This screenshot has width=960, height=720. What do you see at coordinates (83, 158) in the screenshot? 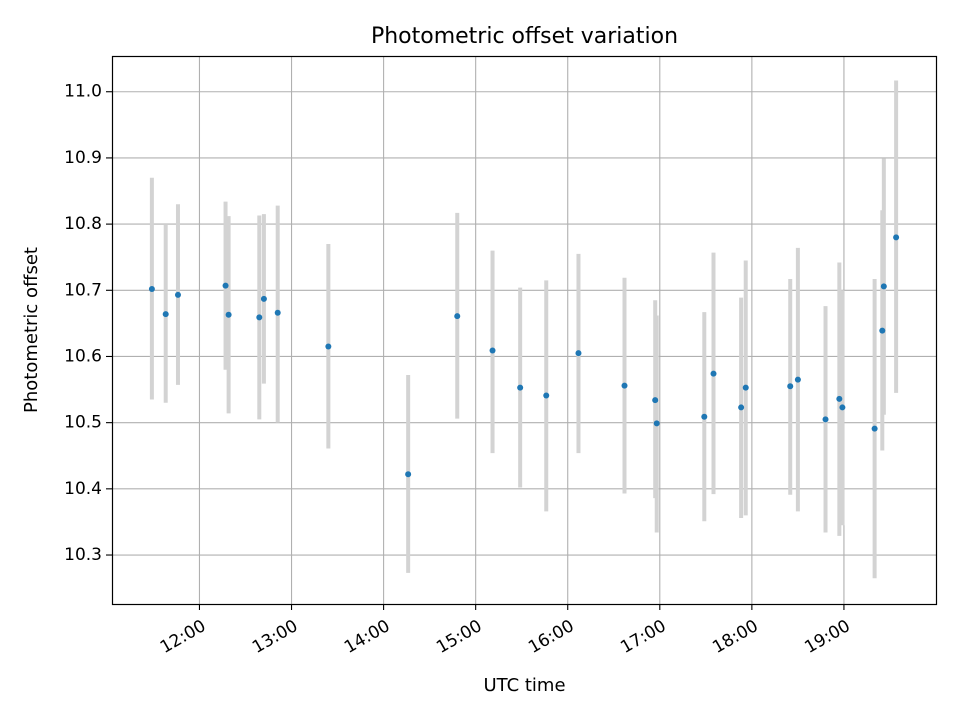
I see `y-tick-label: 10.9` at bounding box center [83, 158].